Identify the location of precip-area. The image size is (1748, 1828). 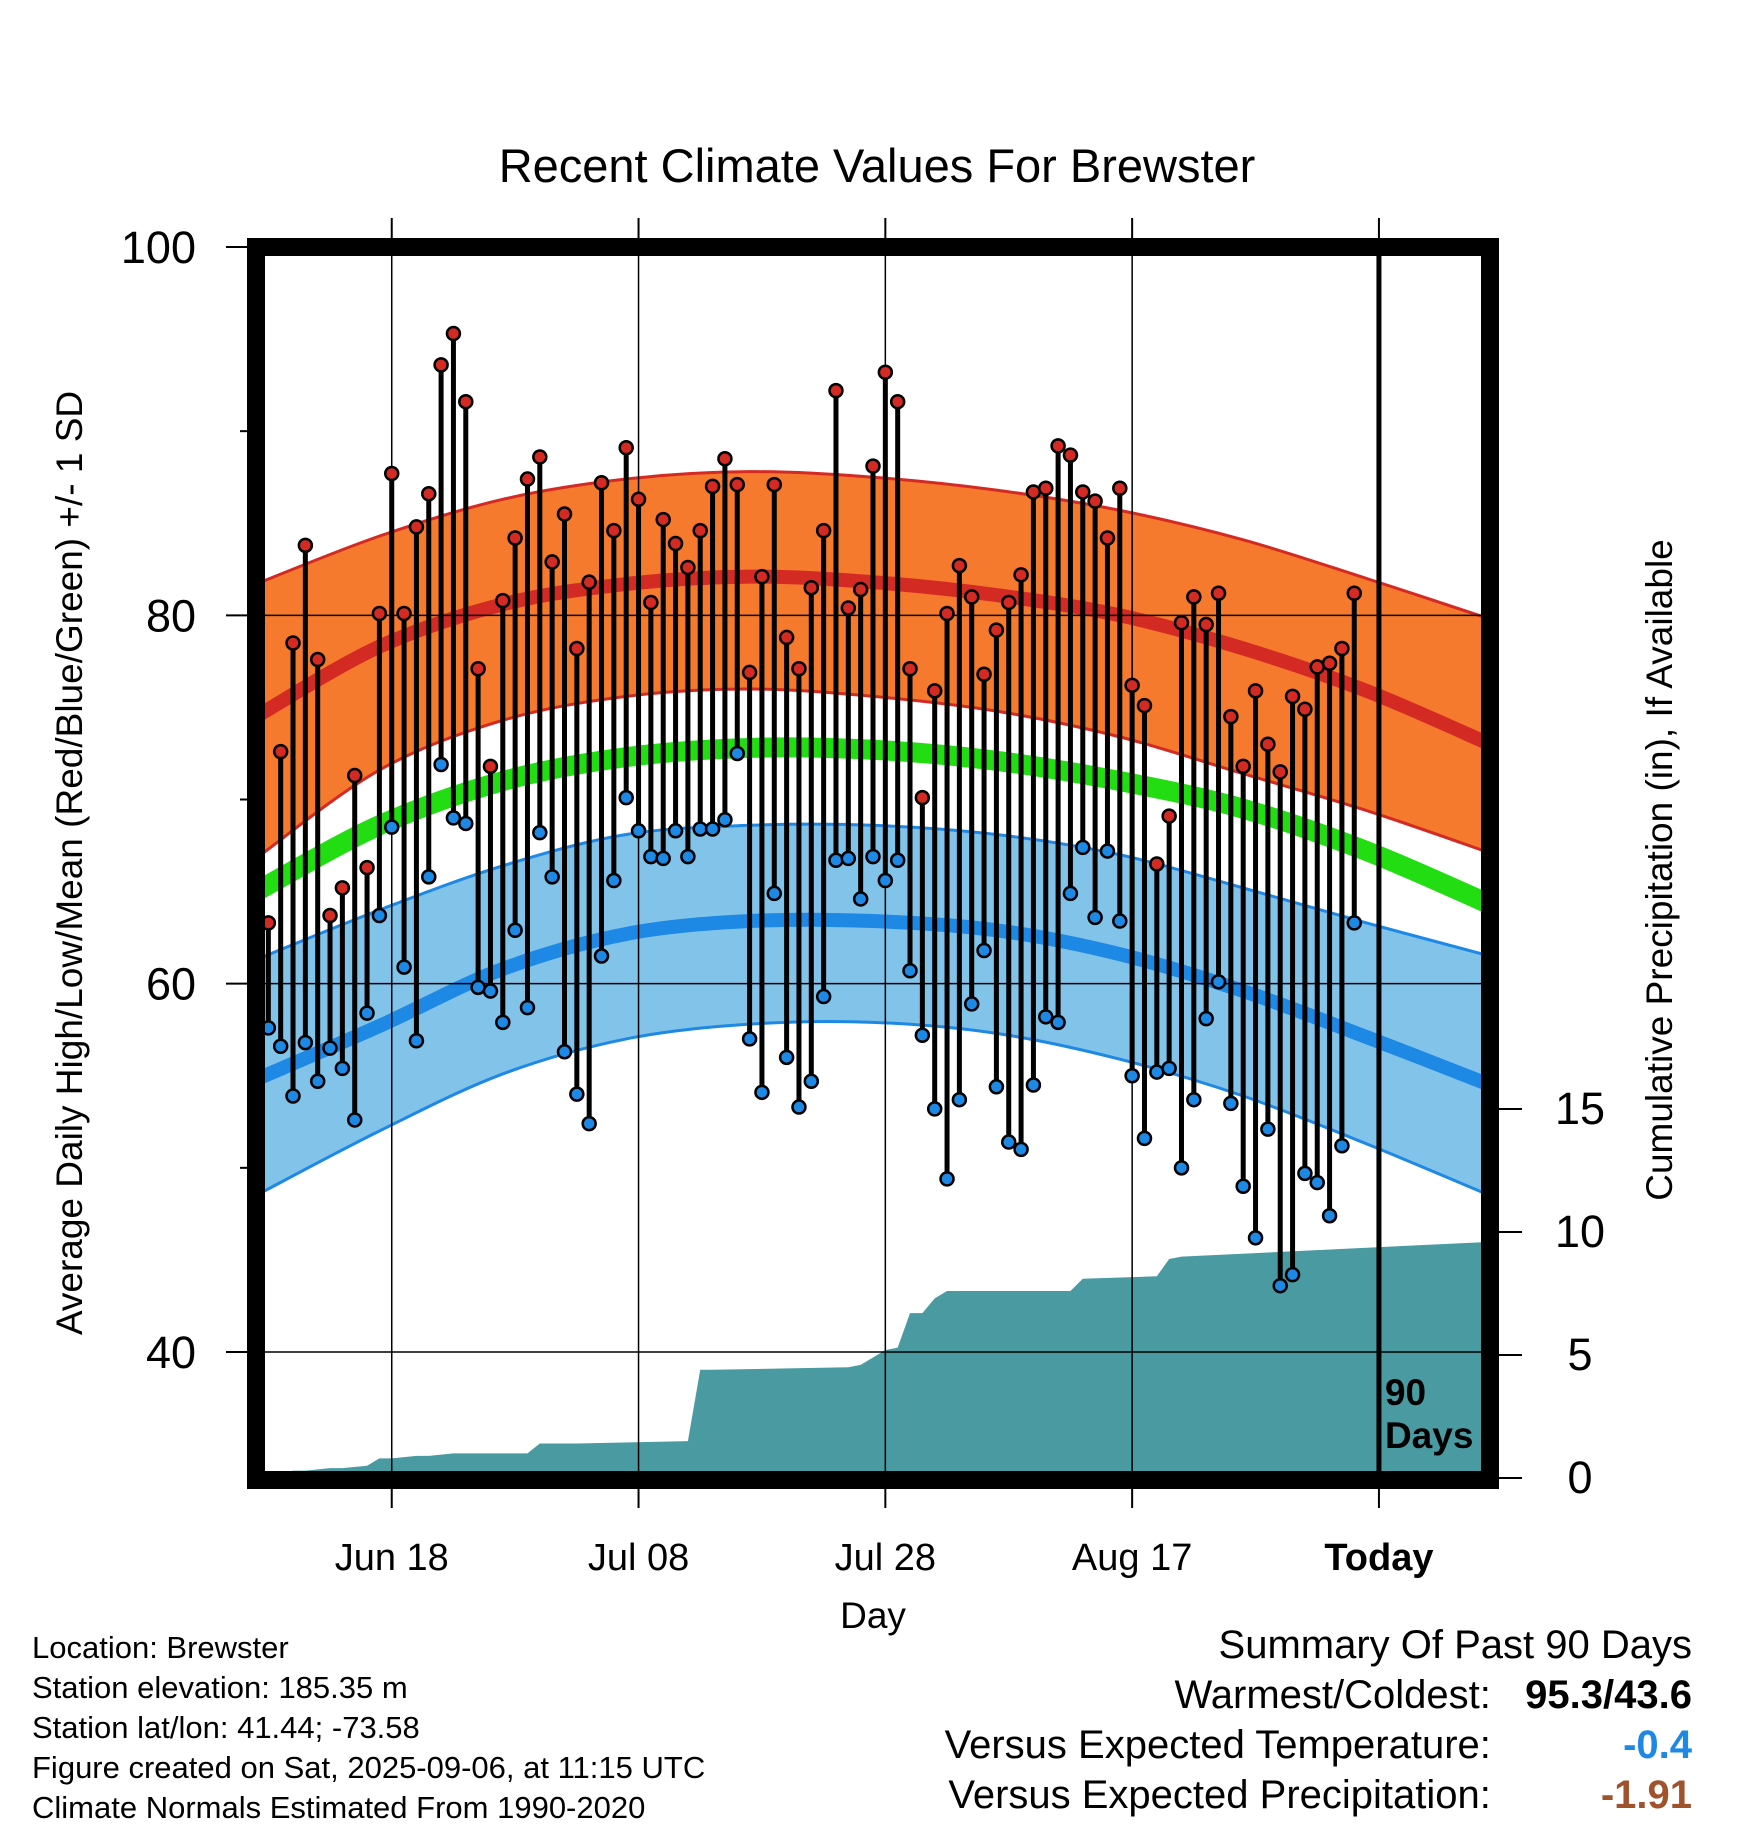
(873, 1359).